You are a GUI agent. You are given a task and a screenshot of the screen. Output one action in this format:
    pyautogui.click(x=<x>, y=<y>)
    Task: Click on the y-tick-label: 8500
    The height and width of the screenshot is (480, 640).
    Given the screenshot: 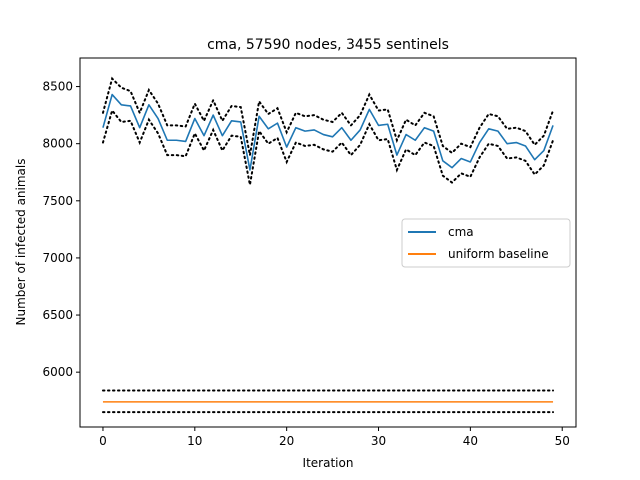 What is the action you would take?
    pyautogui.click(x=57, y=87)
    